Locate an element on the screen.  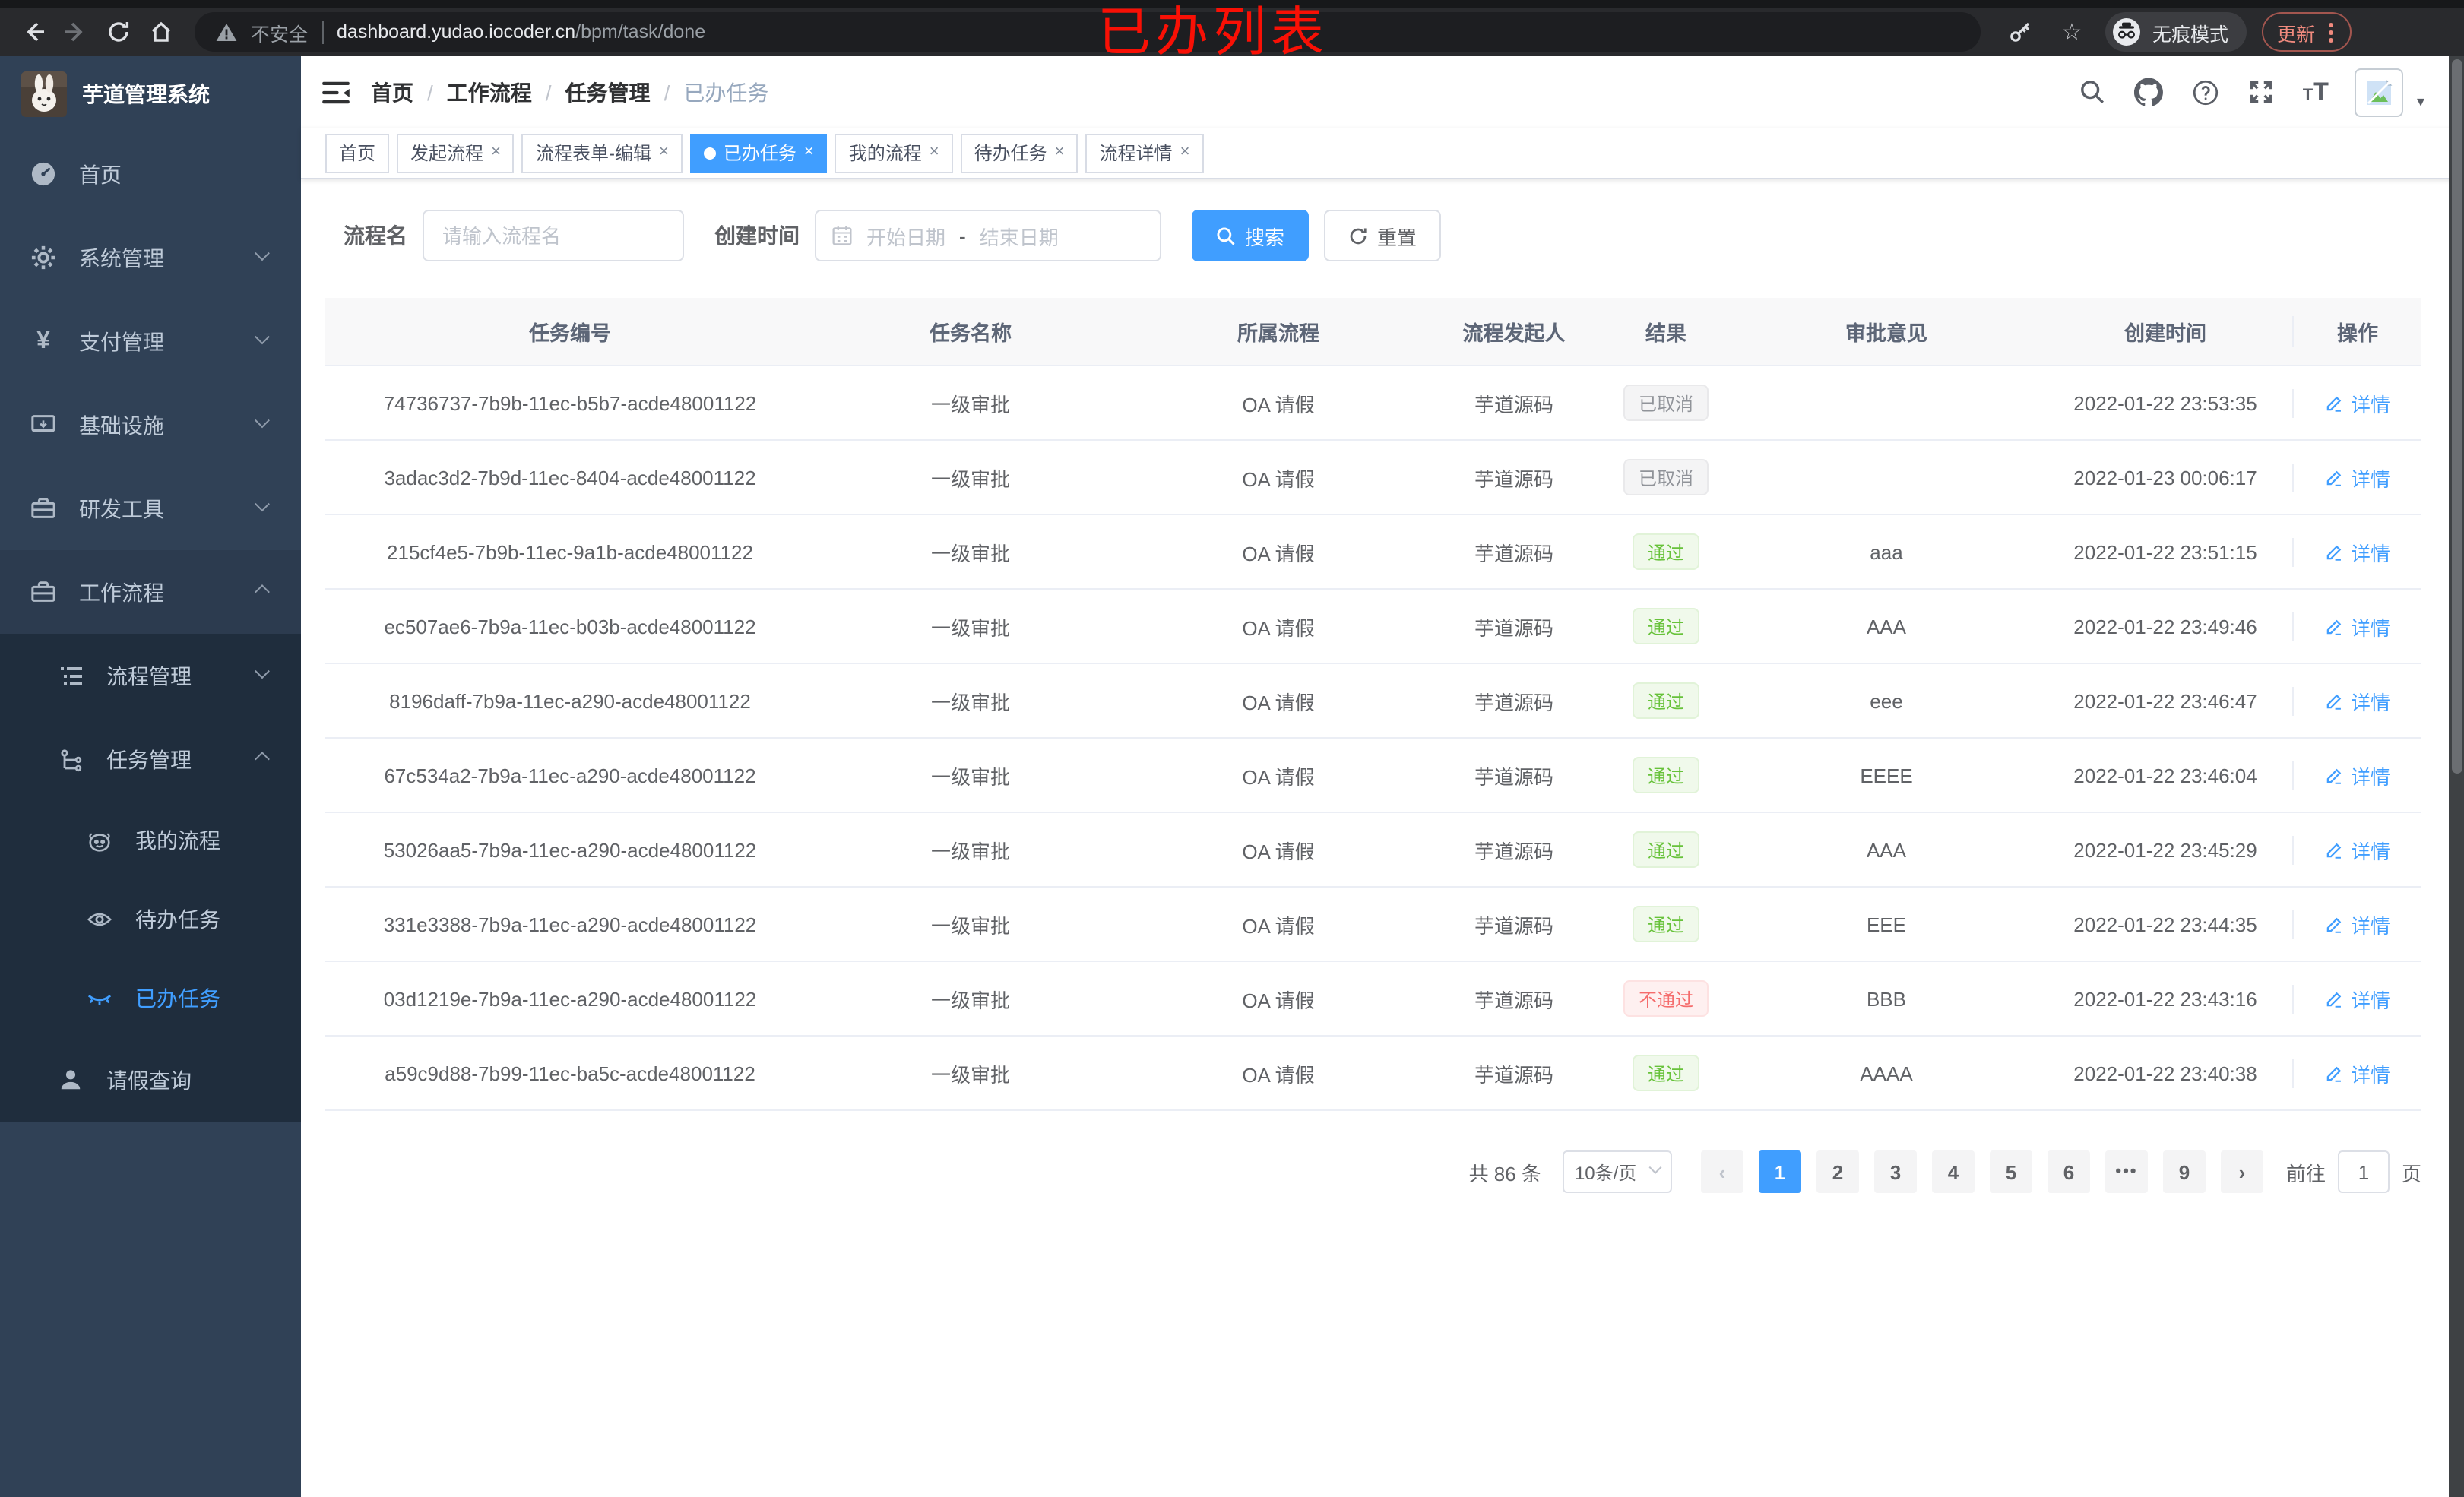
tab-todo-tasks: 待办任务 × is located at coordinates (1019, 152).